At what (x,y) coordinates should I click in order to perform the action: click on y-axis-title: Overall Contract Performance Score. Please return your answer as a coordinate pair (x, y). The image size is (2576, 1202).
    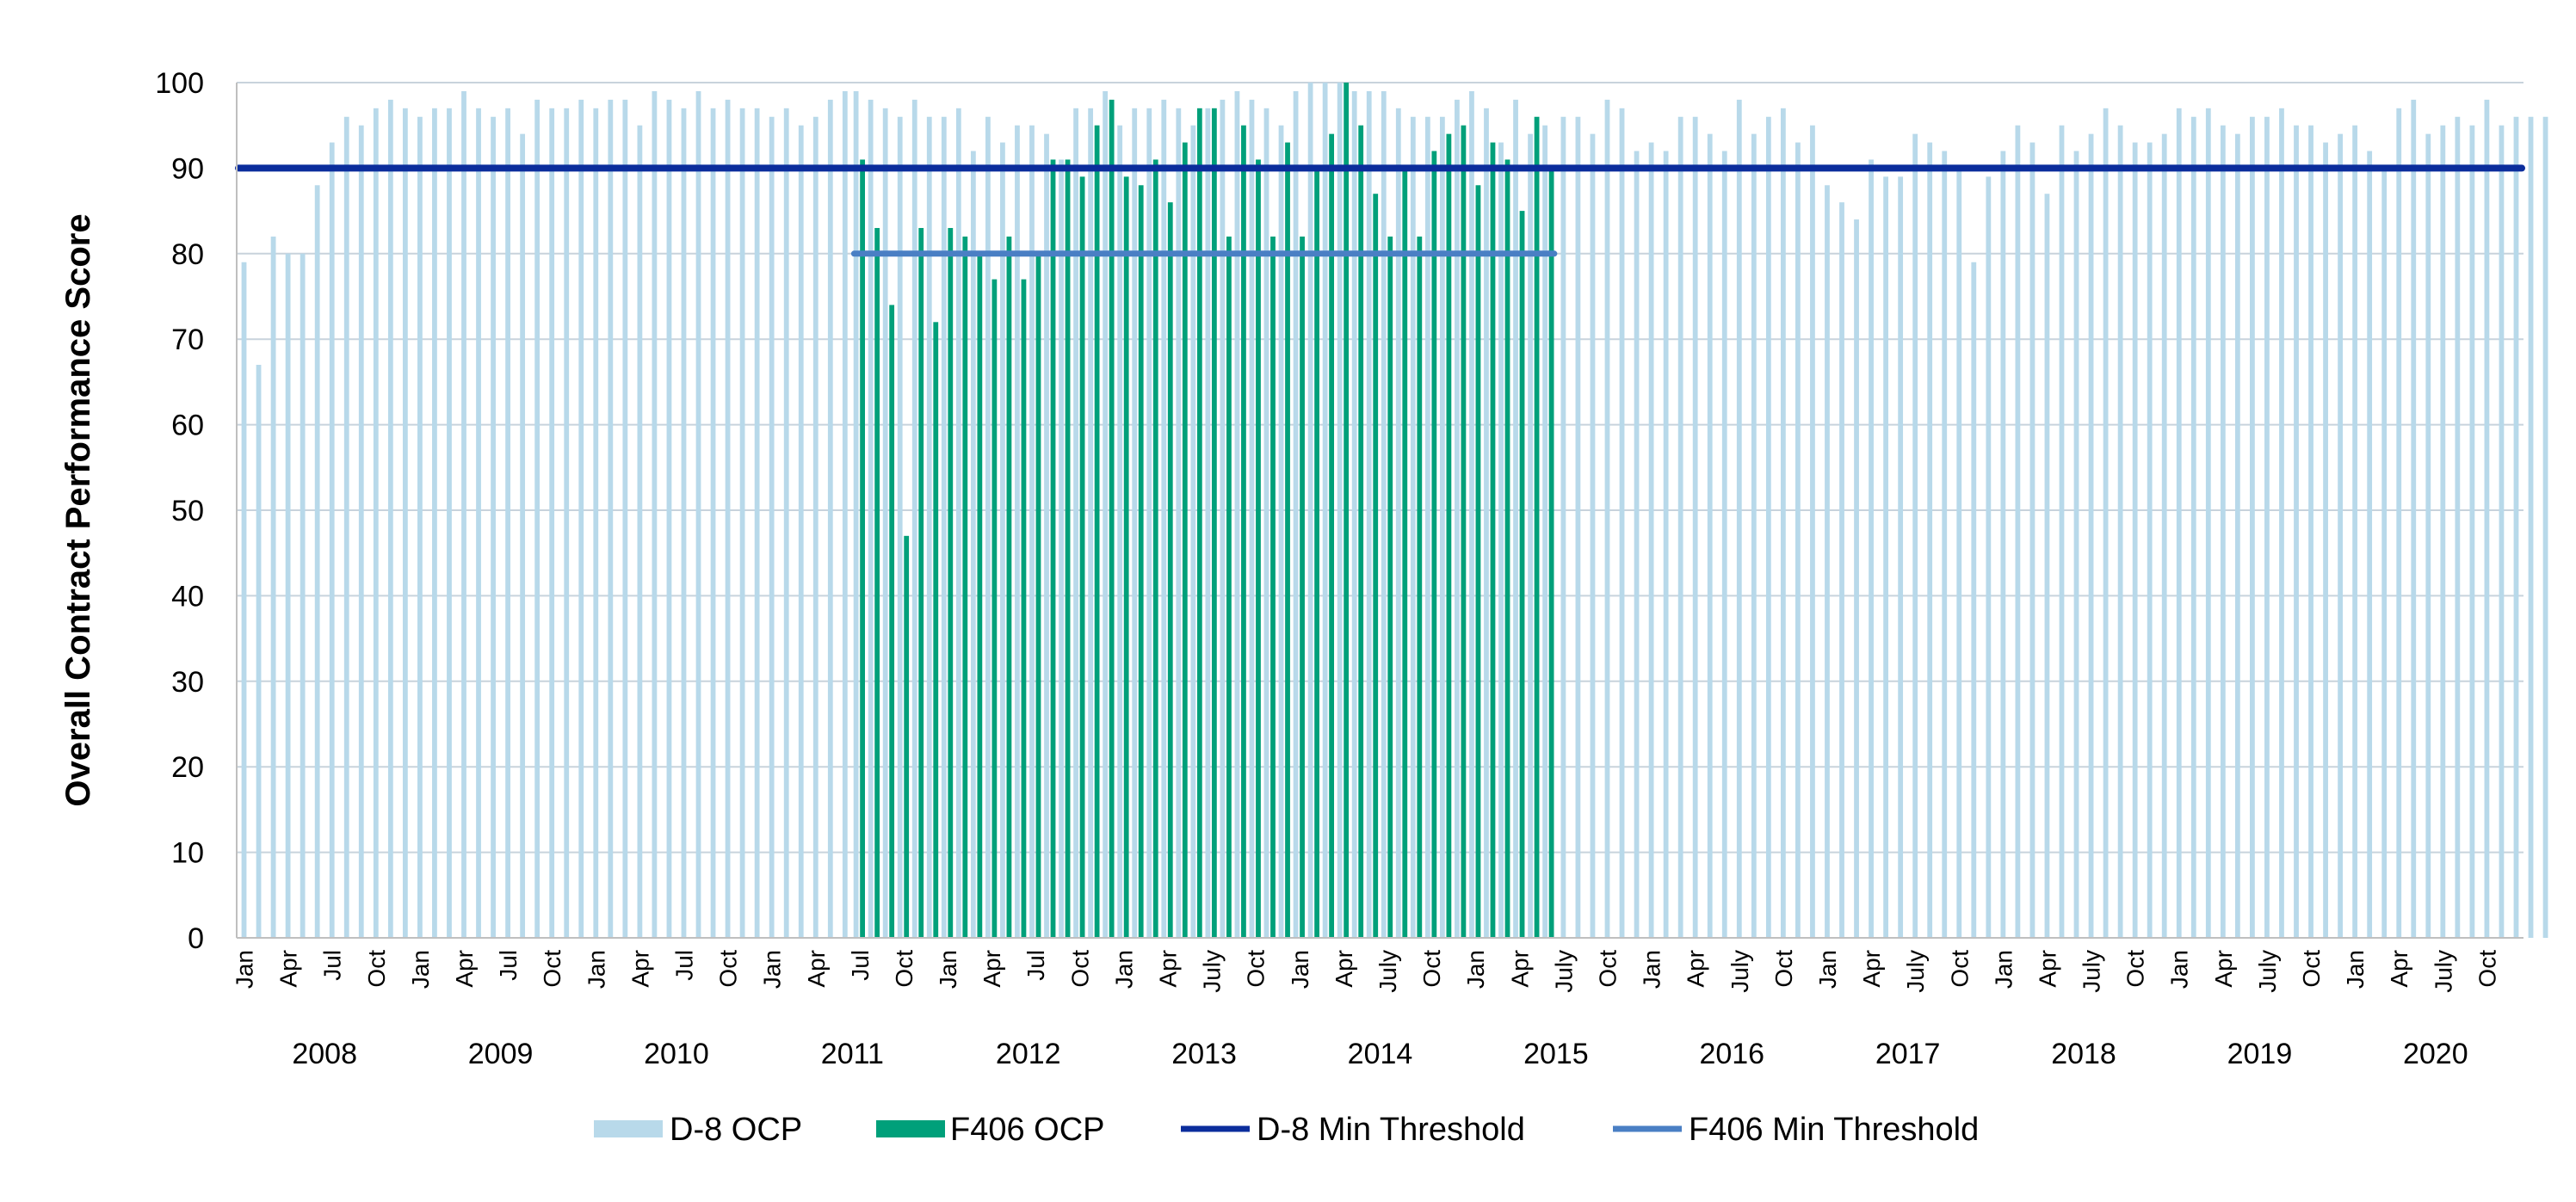
    Looking at the image, I should click on (78, 509).